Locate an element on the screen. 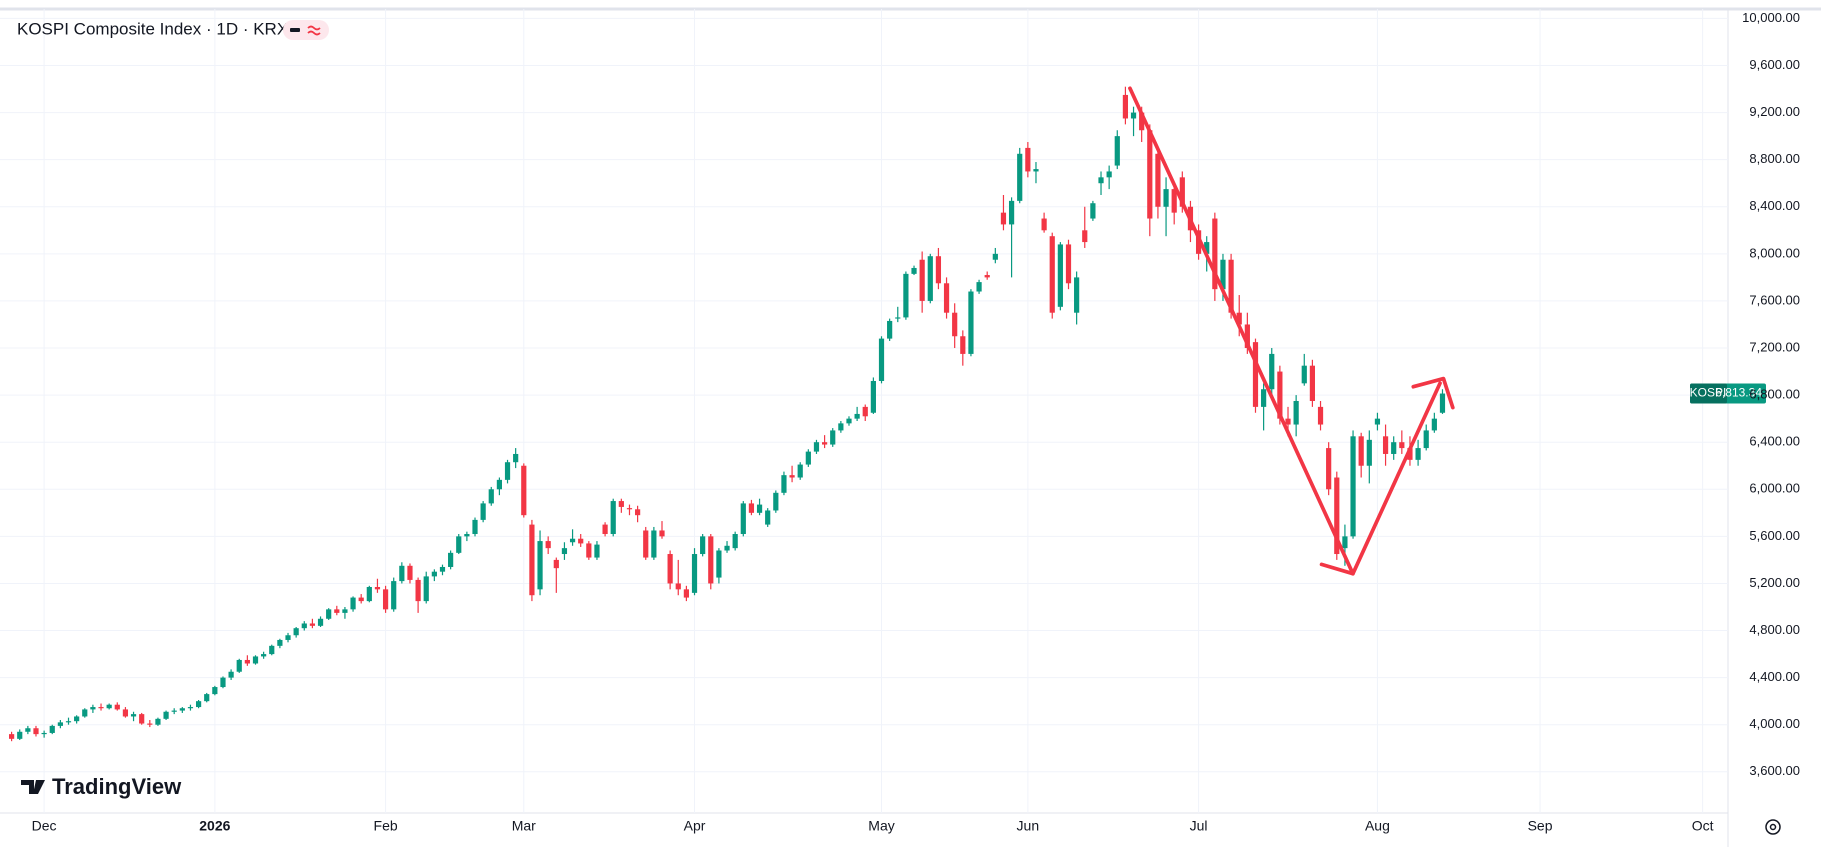  x-tick-label: Feb is located at coordinates (386, 826).